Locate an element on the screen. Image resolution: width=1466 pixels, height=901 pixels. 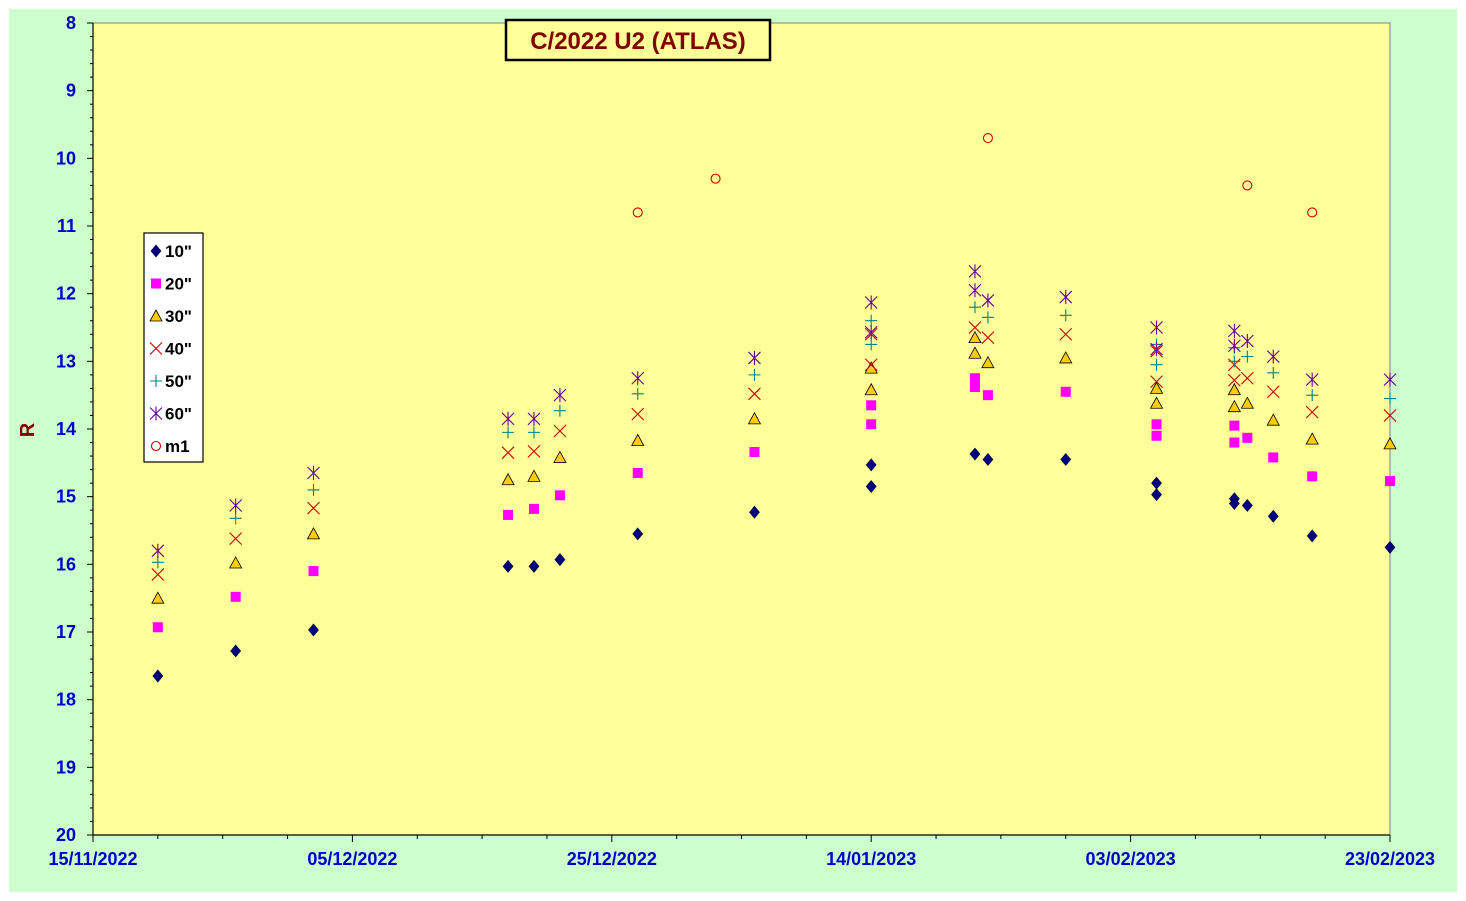
x-tick-label: 15/11/2022 is located at coordinates (92, 859).